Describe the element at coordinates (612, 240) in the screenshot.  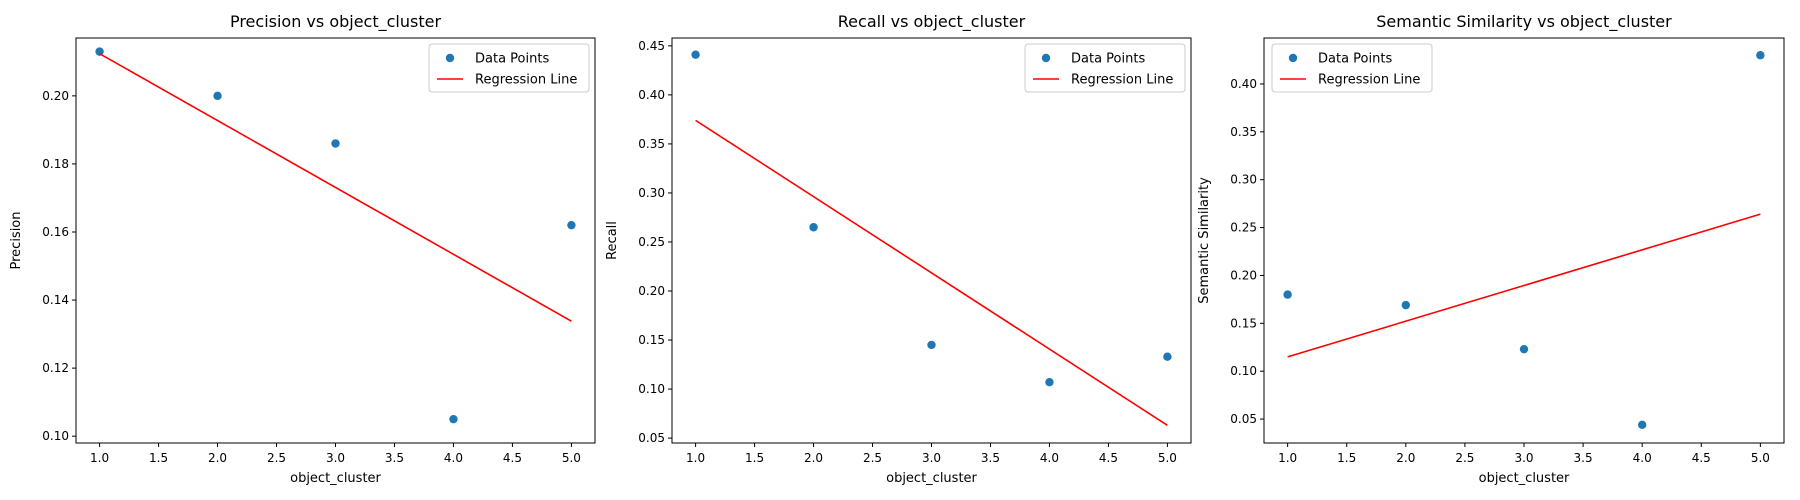
I see `y-axis-label: Recall` at that location.